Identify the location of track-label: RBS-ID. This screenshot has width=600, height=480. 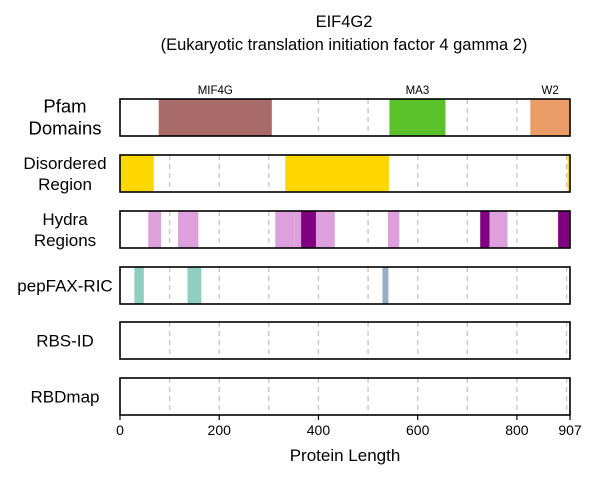
(65, 341).